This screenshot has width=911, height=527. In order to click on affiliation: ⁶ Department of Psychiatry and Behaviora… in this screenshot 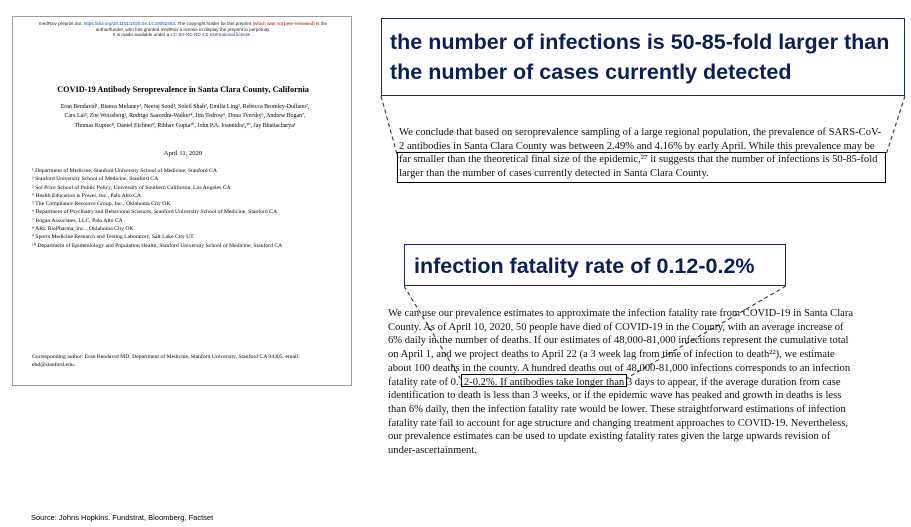, I will do `click(155, 212)`.